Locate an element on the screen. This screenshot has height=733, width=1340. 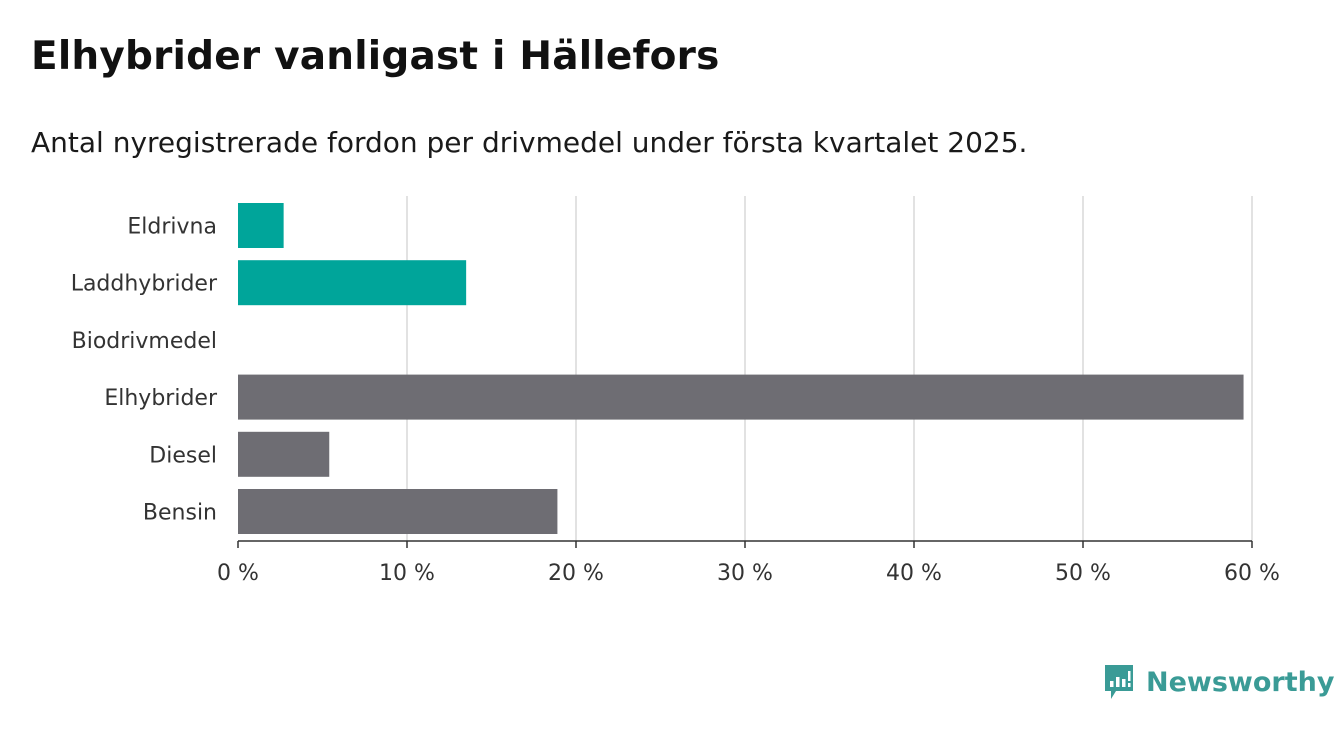
category-label: Bensin is located at coordinates (180, 513).